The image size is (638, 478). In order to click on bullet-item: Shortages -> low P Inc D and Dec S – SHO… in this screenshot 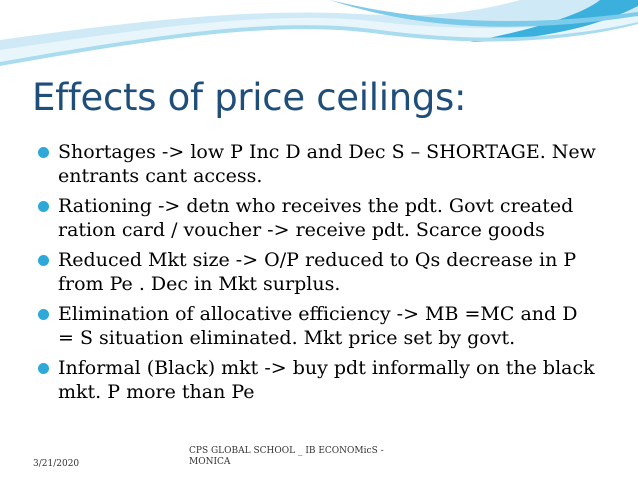, I will do `click(318, 164)`.